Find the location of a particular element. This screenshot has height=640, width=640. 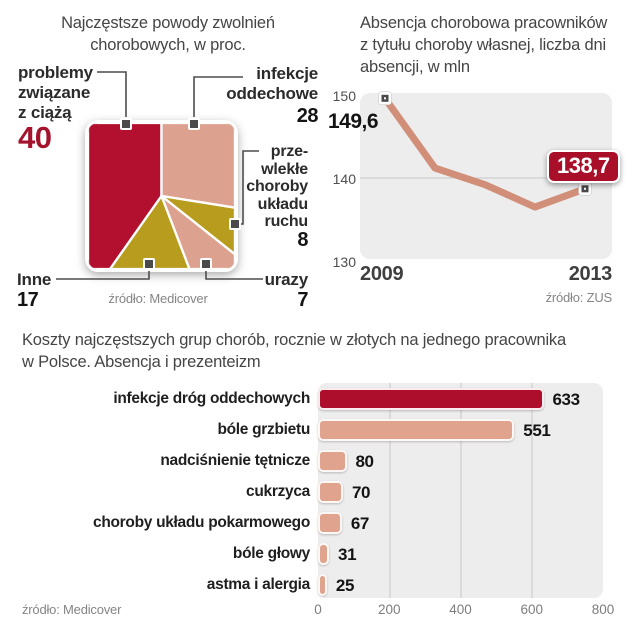

line-chart-svg is located at coordinates (486, 175).